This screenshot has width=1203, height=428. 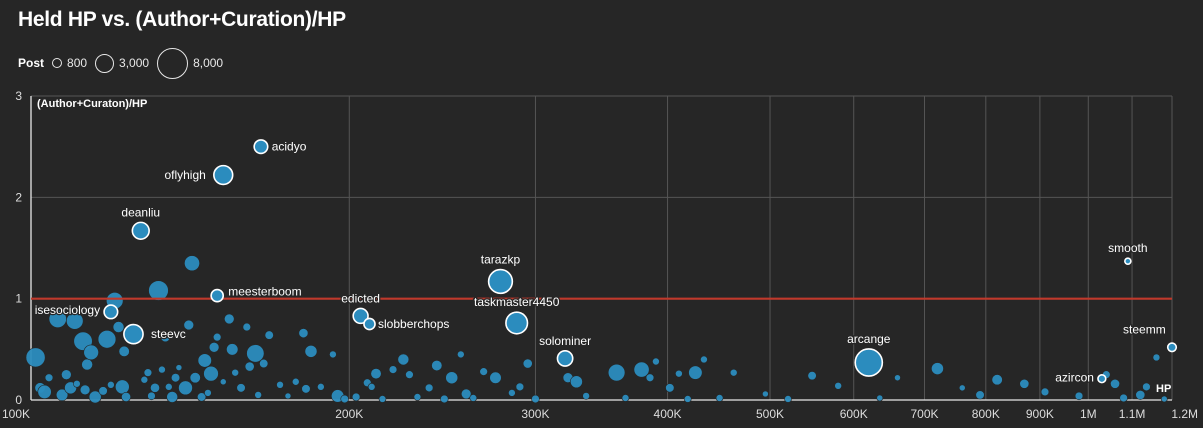 What do you see at coordinates (173, 63) in the screenshot?
I see `legend-circle-large` at bounding box center [173, 63].